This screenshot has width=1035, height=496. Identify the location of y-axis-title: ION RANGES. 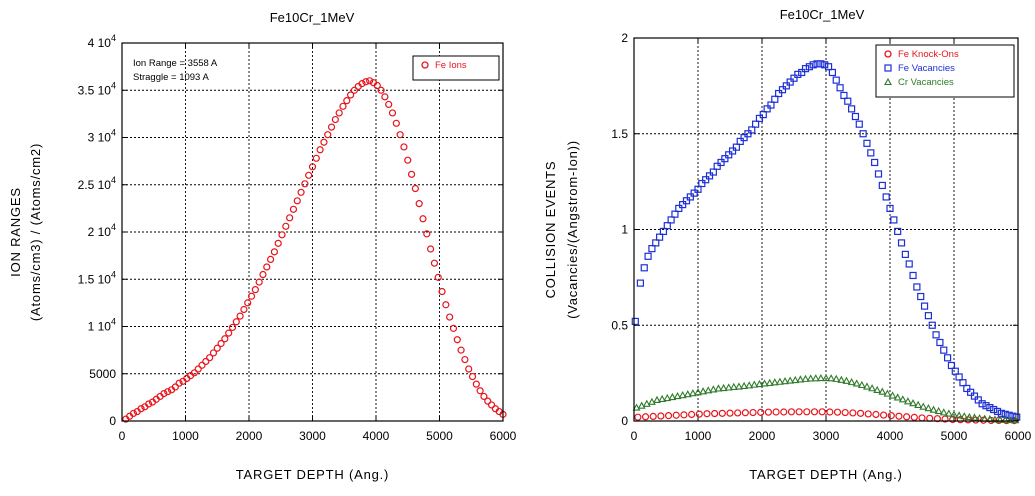
(15, 232).